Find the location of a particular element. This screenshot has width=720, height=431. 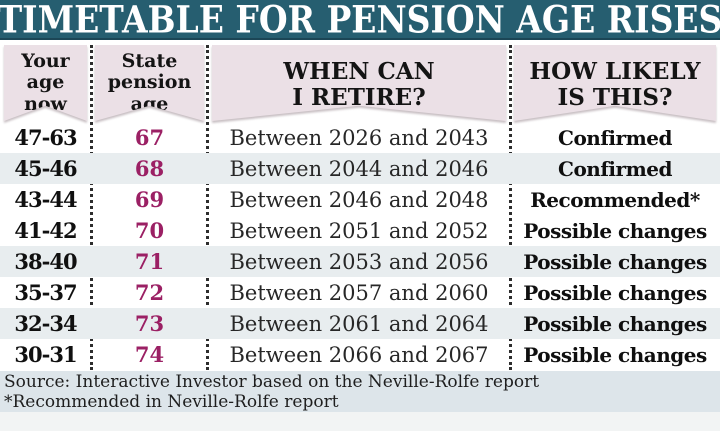

cell-retire-window: Between 2061 and 2064 is located at coordinates (359, 323).